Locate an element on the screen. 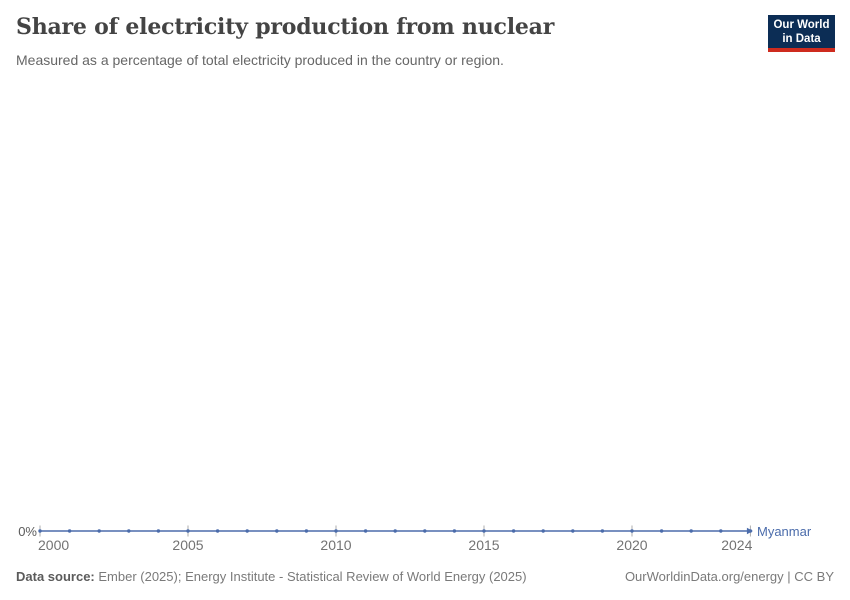  x-axis-tick-label: 2020 is located at coordinates (632, 545).